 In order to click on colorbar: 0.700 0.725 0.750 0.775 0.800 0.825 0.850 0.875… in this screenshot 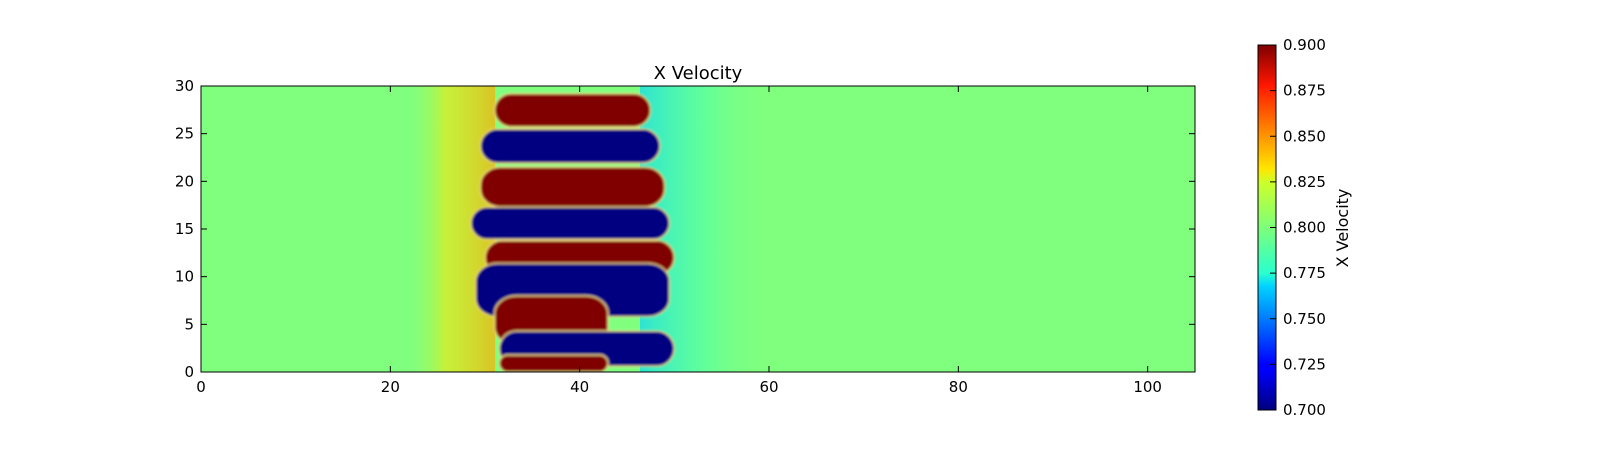, I will do `click(1304, 227)`.